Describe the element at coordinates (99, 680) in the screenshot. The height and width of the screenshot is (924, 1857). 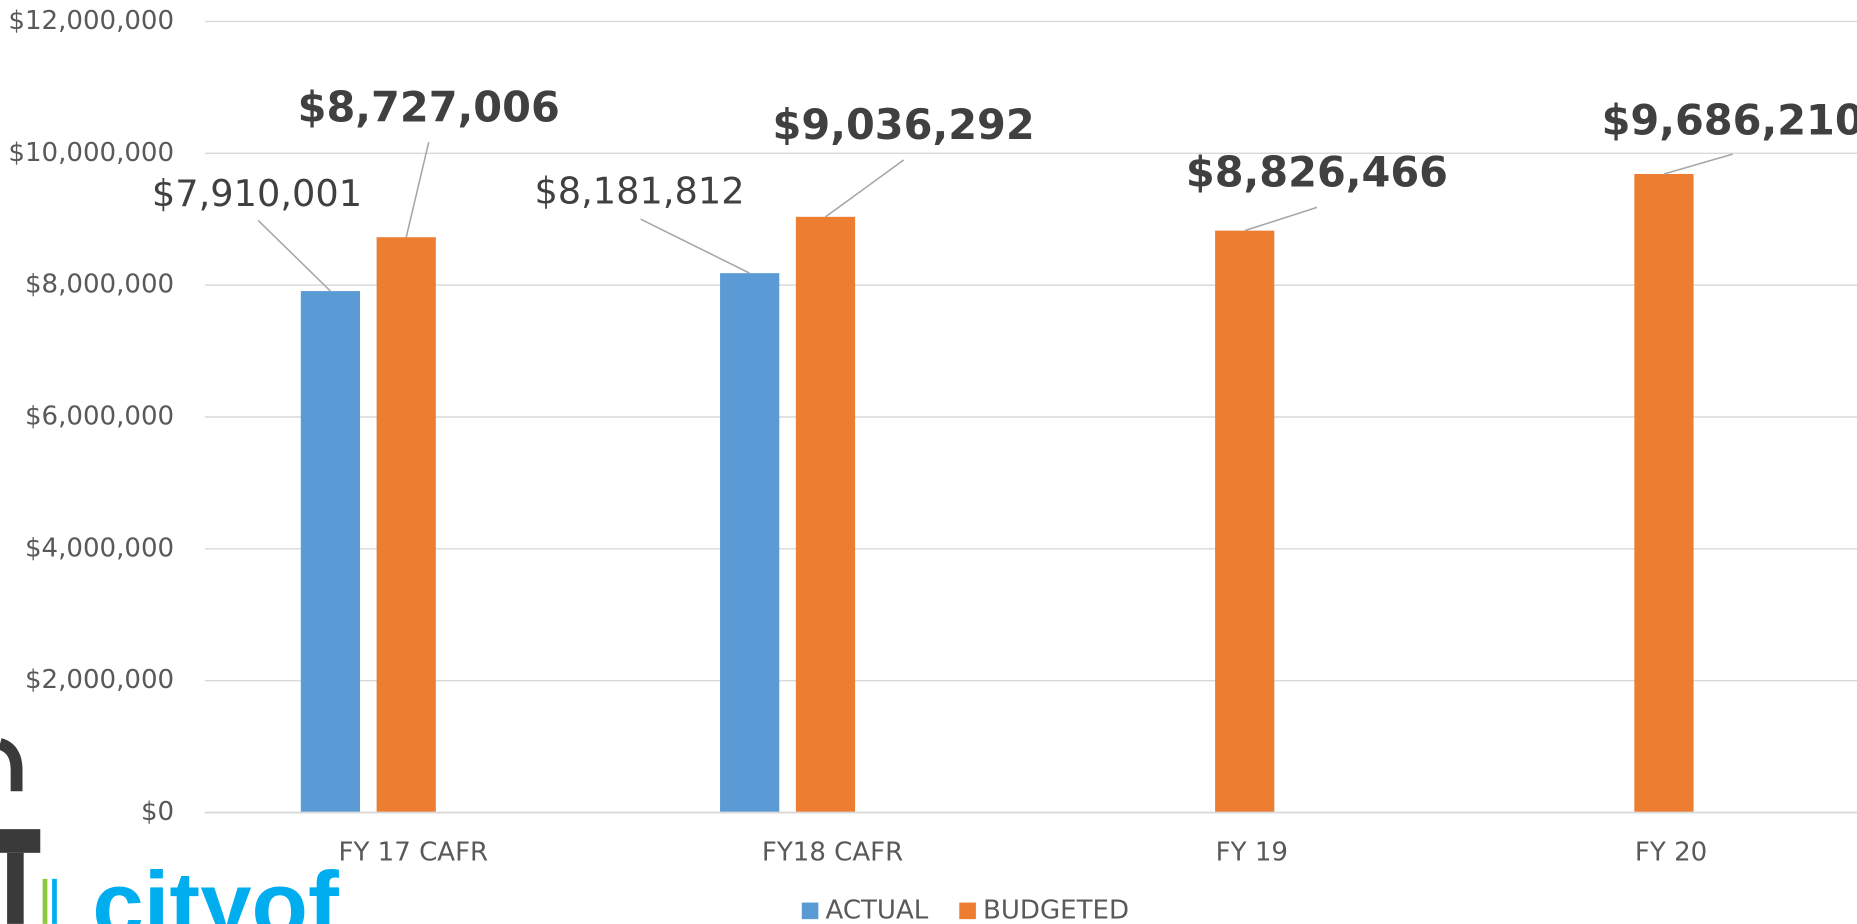
I see `y-tick-label: $2,000,000` at that location.